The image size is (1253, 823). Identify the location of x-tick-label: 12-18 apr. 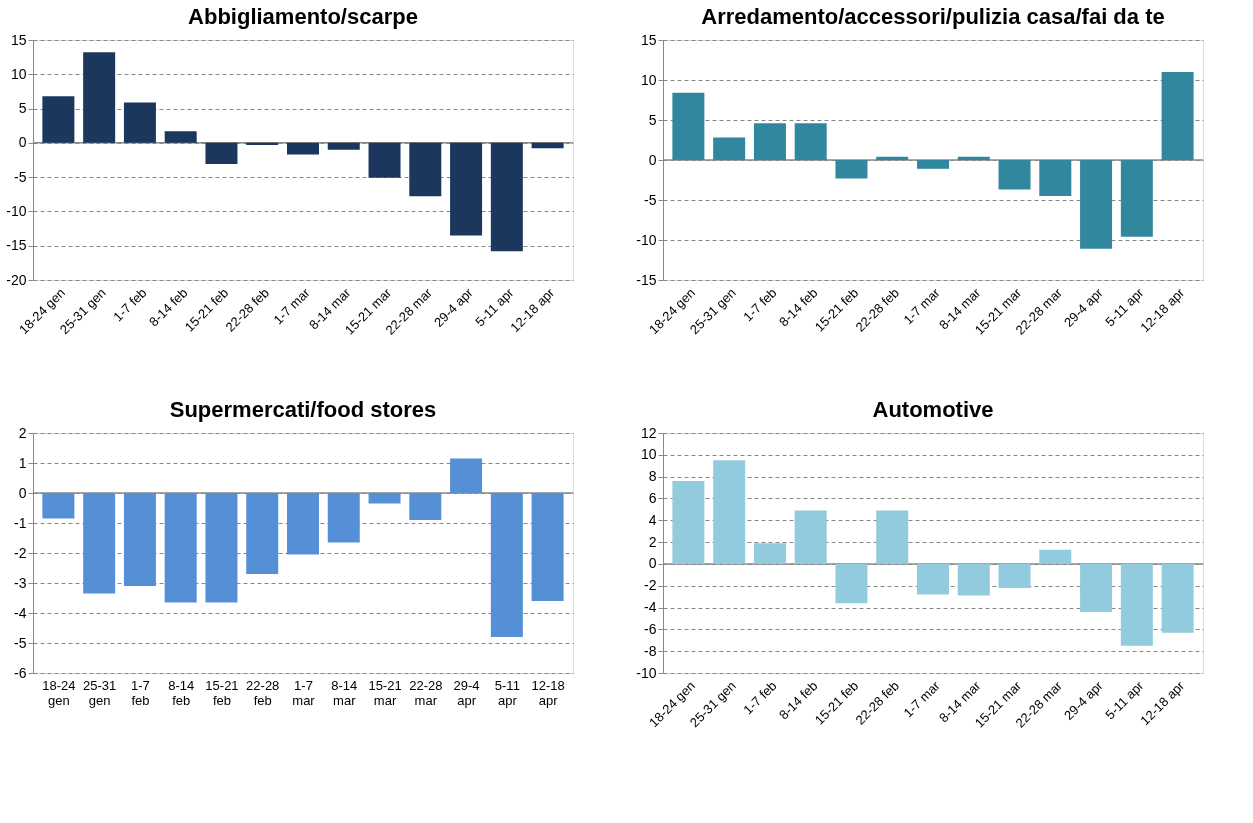
(548, 692).